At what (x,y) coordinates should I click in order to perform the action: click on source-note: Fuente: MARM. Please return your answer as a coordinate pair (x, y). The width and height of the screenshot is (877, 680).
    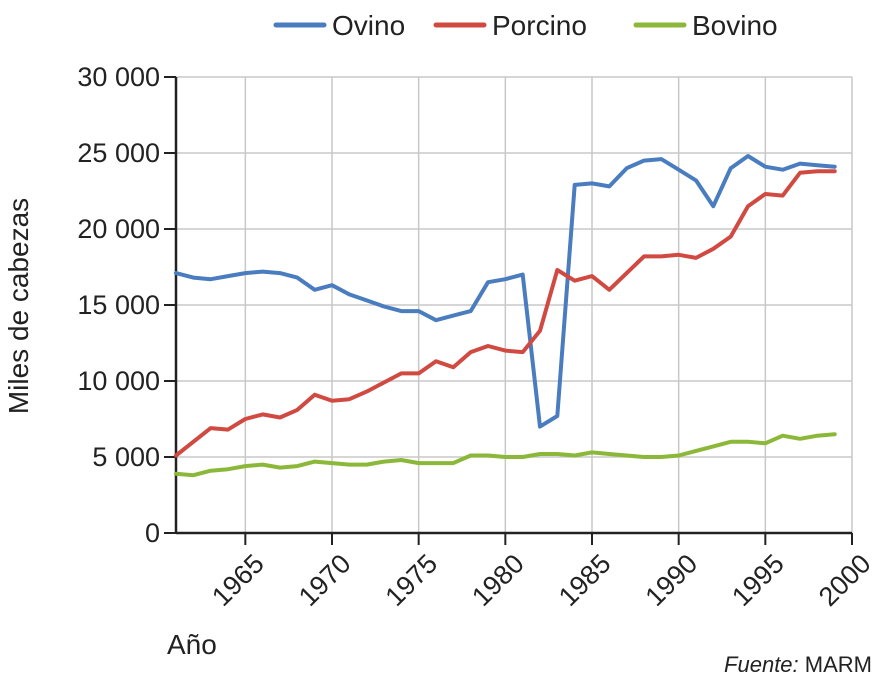
    Looking at the image, I should click on (798, 664).